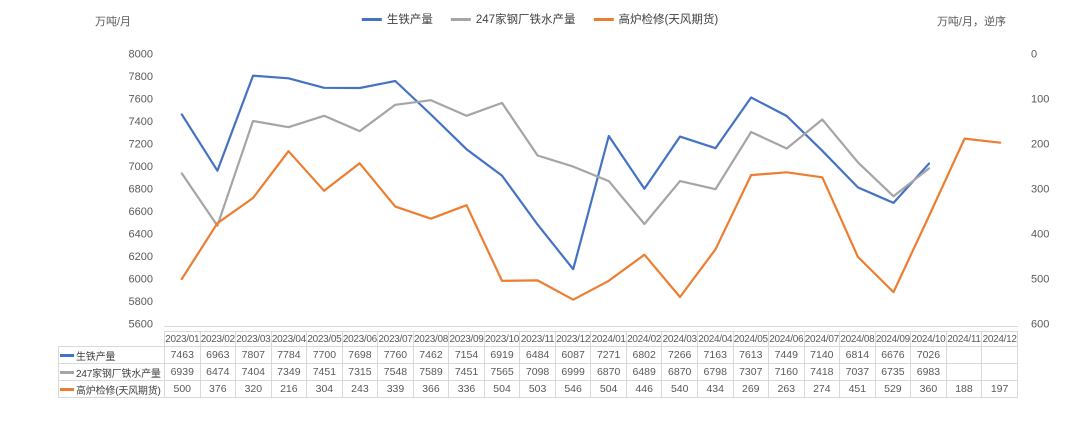 This screenshot has width=1080, height=430. I want to click on table-value-cell: 7154, so click(466, 355).